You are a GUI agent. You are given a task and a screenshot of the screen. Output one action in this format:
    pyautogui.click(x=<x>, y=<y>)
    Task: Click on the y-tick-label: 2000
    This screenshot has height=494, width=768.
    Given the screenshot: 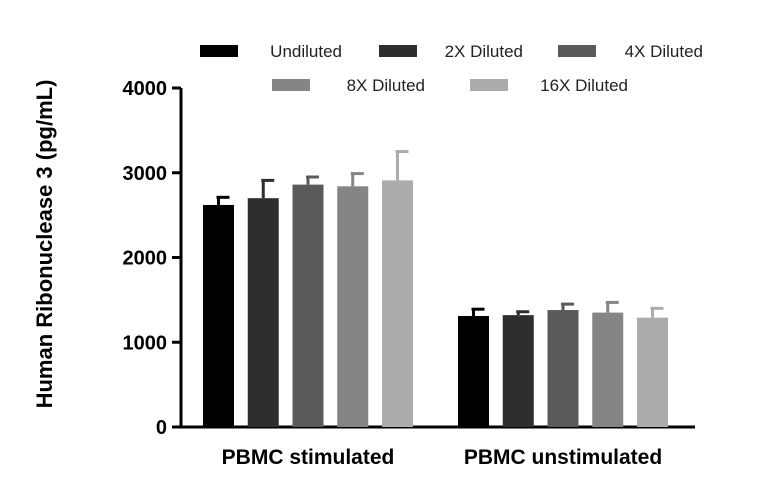 What is the action you would take?
    pyautogui.click(x=145, y=259)
    